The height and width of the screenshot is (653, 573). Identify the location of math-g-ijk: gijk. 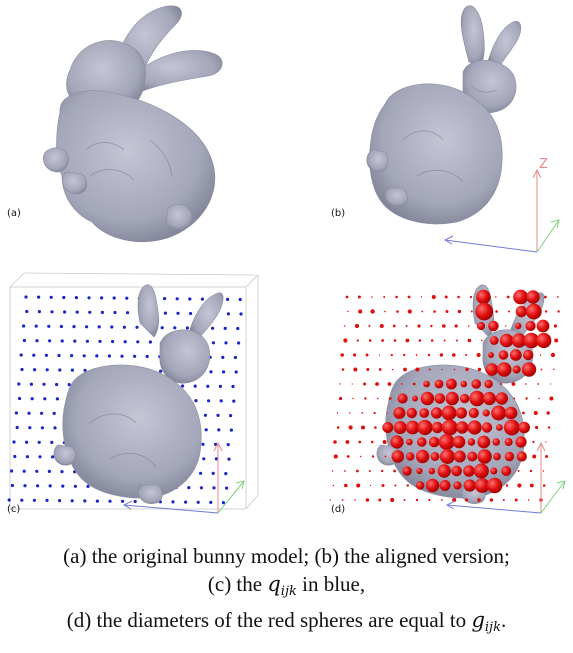
(486, 621).